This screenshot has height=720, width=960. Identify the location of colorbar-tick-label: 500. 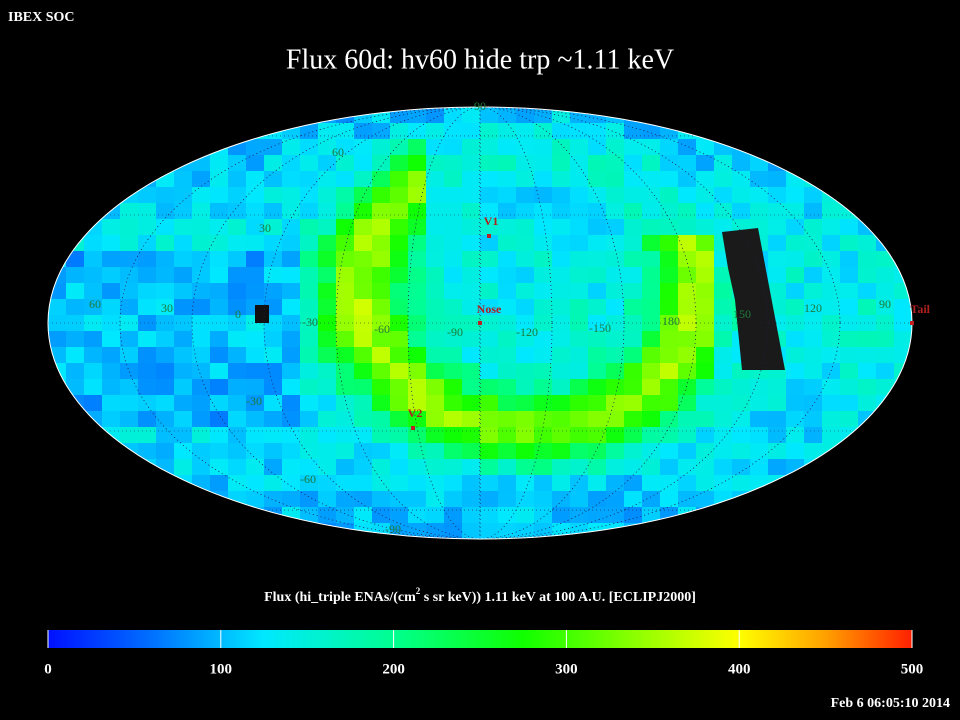
(912, 669).